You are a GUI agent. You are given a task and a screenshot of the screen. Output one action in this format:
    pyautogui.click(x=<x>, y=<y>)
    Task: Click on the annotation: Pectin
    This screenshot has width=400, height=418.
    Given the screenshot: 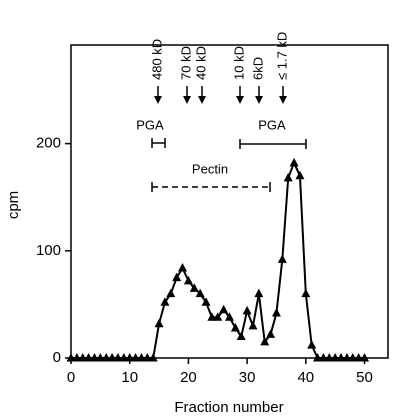 What is the action you would take?
    pyautogui.click(x=210, y=168)
    